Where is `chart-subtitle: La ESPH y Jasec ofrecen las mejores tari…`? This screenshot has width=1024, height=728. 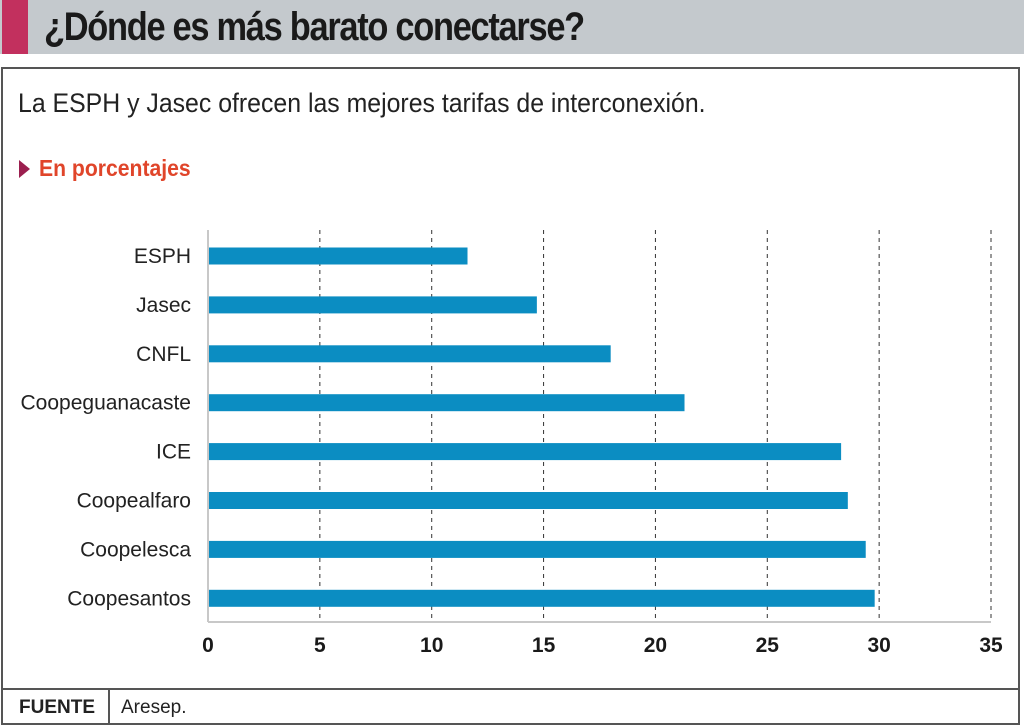 chart-subtitle: La ESPH y Jasec ofrecen las mejores tari… is located at coordinates (362, 103).